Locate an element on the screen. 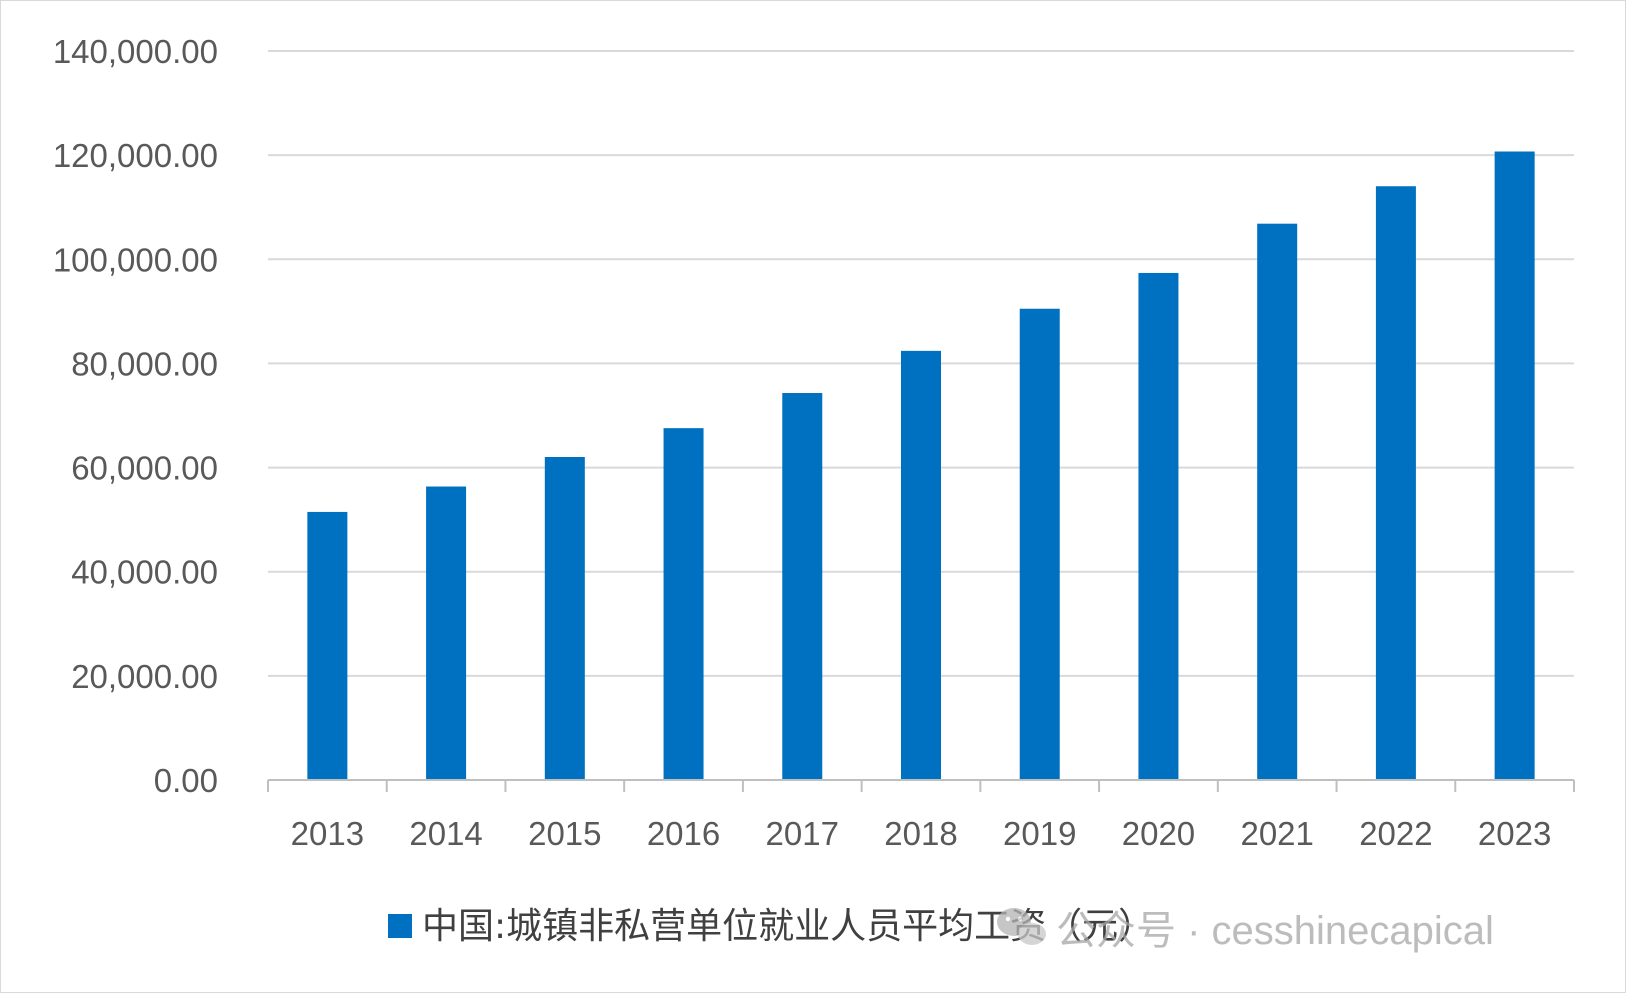 The width and height of the screenshot is (1626, 993). legend-swatch is located at coordinates (400, 926).